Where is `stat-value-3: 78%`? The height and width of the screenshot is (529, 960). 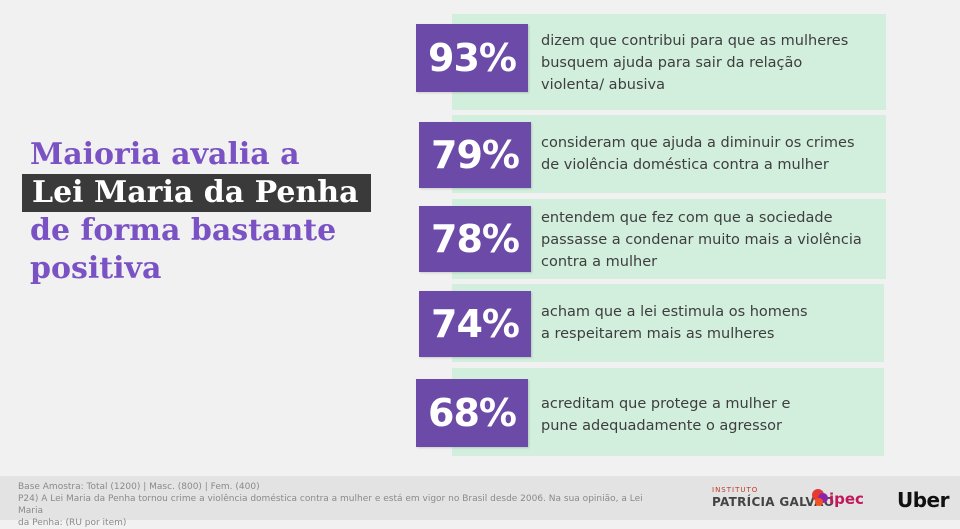
stat-value-3: 78% is located at coordinates (475, 239).